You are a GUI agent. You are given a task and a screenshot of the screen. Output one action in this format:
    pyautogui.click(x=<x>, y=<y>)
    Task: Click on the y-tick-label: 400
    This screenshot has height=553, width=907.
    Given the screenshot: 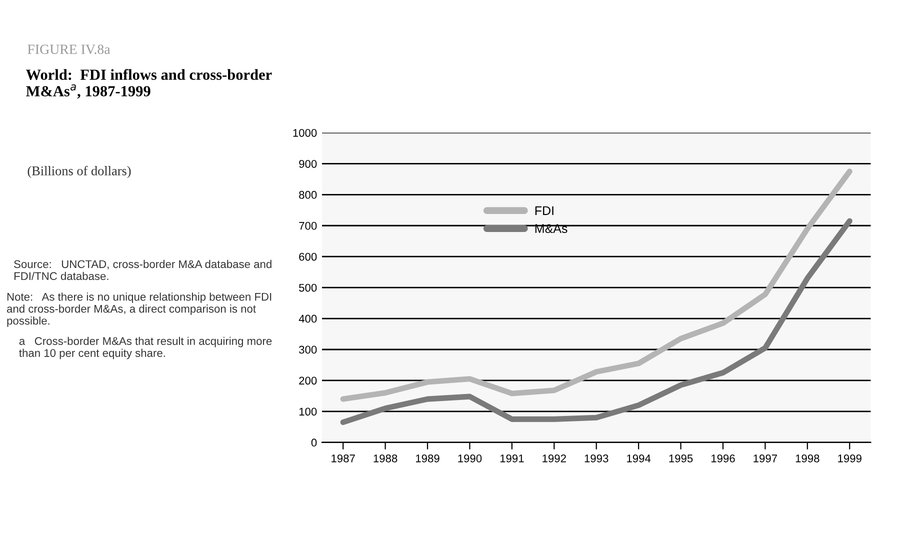 What is the action you would take?
    pyautogui.click(x=307, y=318)
    